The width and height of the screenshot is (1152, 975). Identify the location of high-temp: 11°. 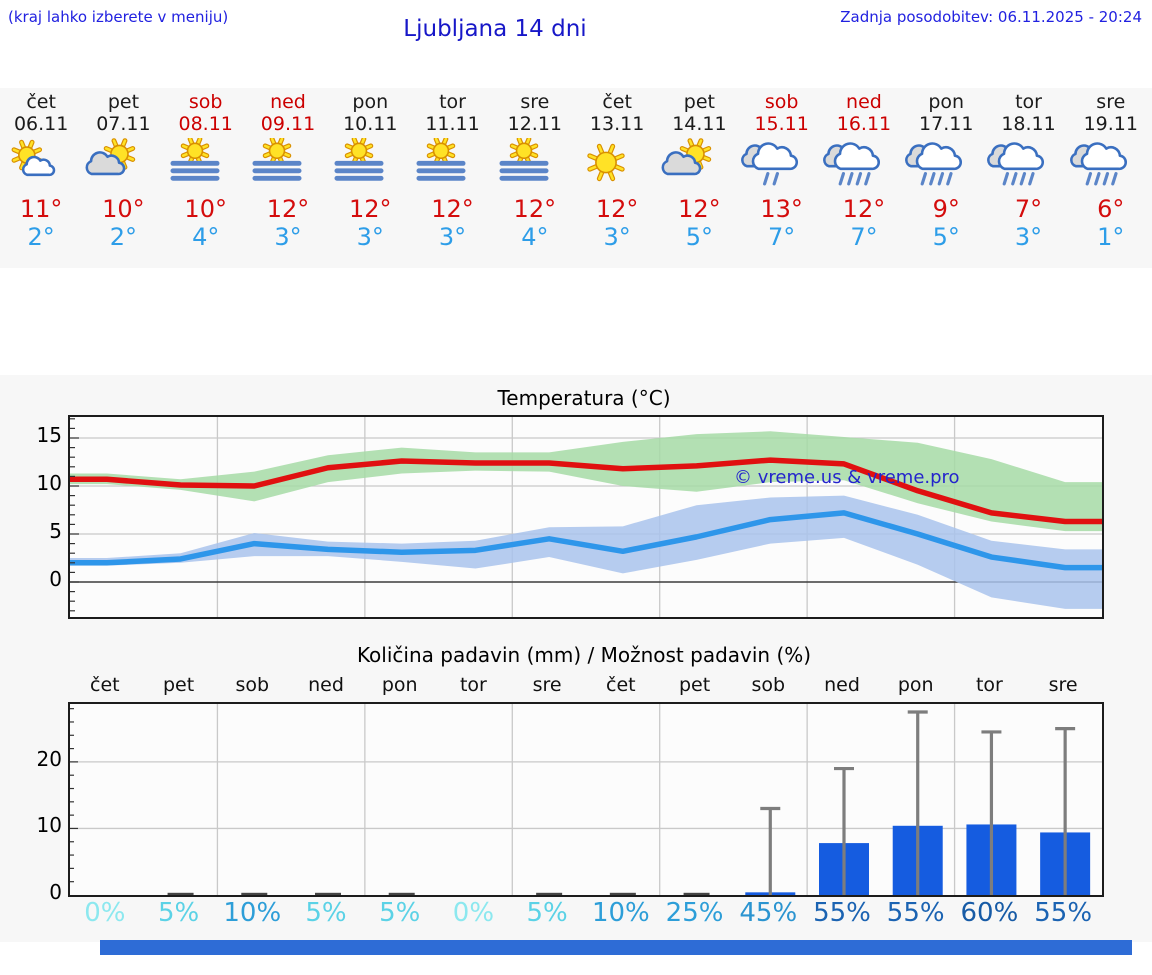
(41, 209).